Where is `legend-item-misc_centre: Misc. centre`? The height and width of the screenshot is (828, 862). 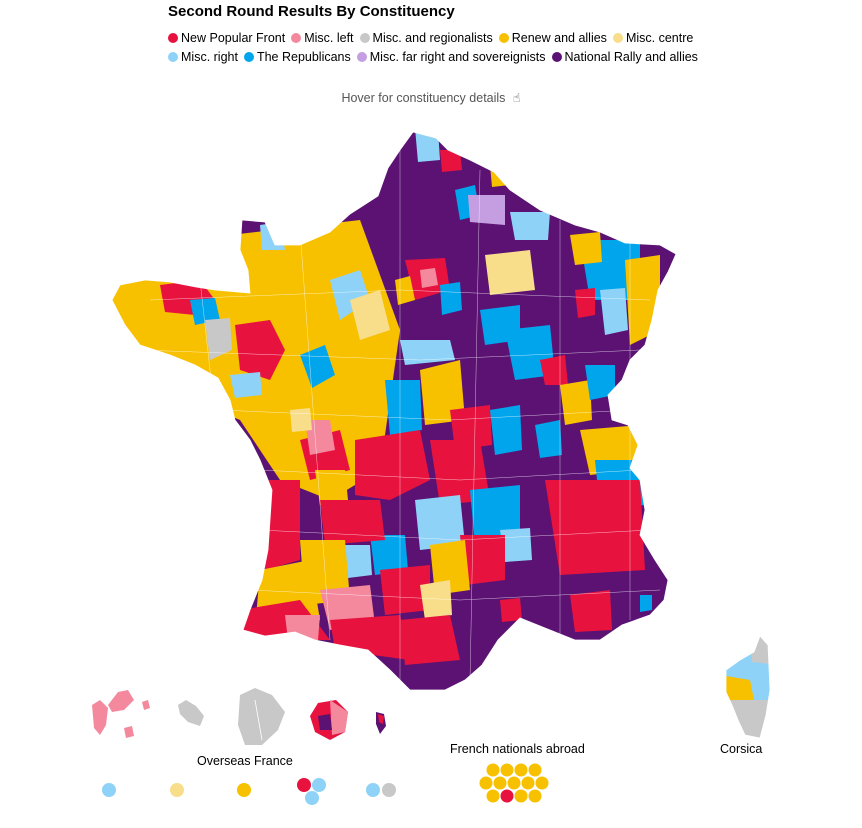 legend-item-misc_centre: Misc. centre is located at coordinates (653, 38).